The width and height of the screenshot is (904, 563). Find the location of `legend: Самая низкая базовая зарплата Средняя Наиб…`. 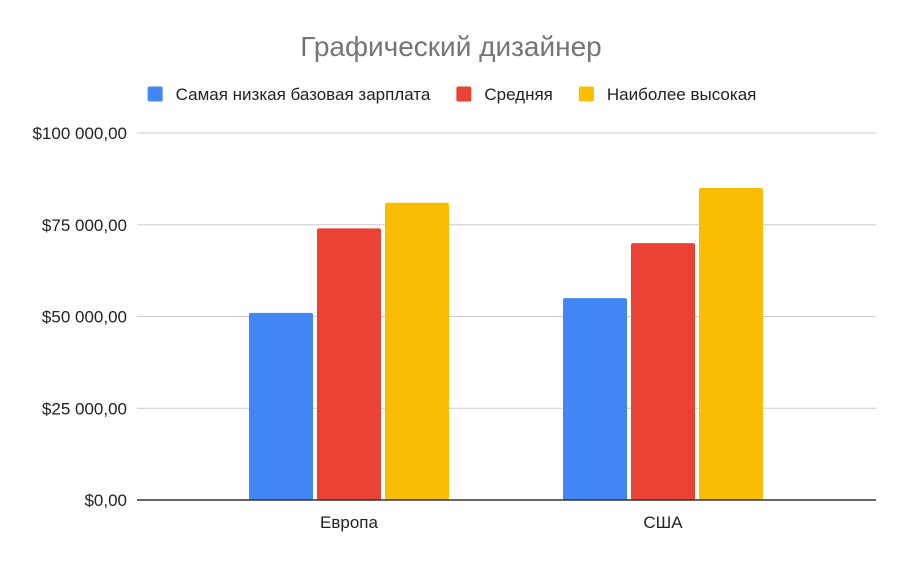

legend: Самая низкая базовая зарплата Средняя Наиб… is located at coordinates (451, 94).